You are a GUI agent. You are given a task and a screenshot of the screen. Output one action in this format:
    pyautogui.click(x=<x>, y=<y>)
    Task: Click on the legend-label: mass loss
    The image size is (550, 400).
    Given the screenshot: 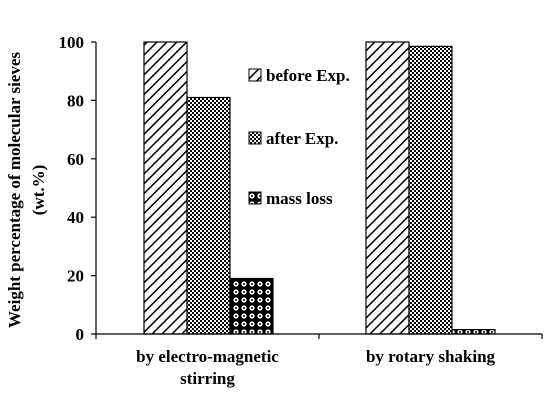 What is the action you would take?
    pyautogui.click(x=299, y=198)
    